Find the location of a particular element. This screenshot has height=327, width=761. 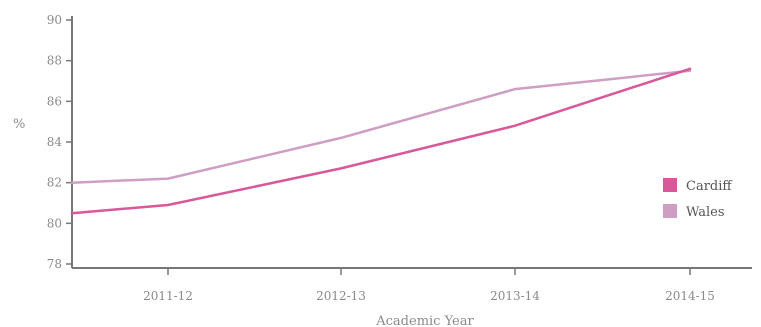

y-tick-label: 84 is located at coordinates (55, 142).